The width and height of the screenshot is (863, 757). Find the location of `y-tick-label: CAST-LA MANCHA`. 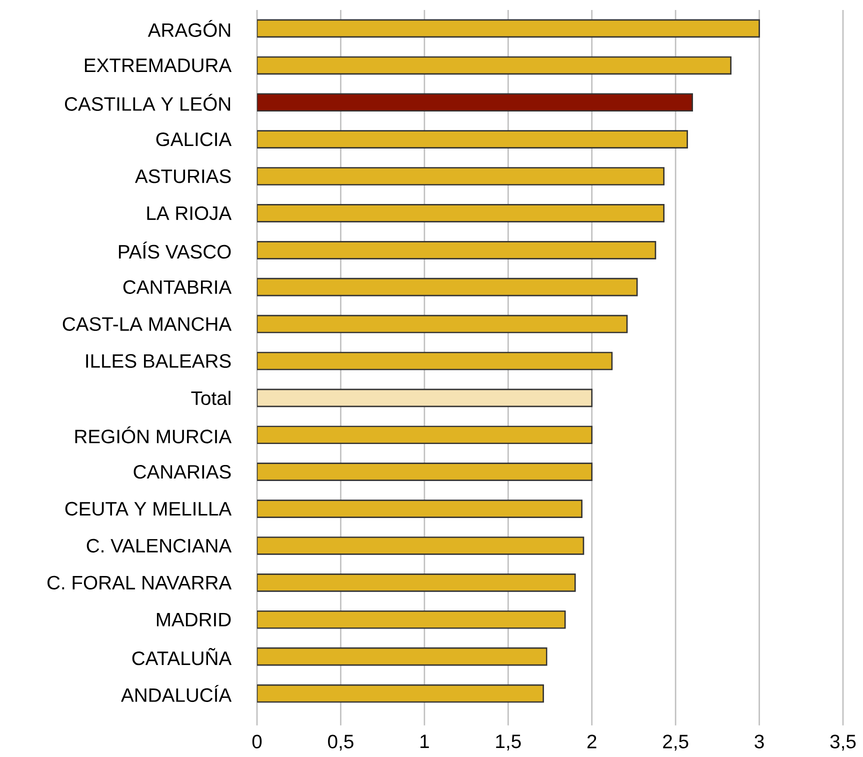

y-tick-label: CAST-LA MANCHA is located at coordinates (147, 324).